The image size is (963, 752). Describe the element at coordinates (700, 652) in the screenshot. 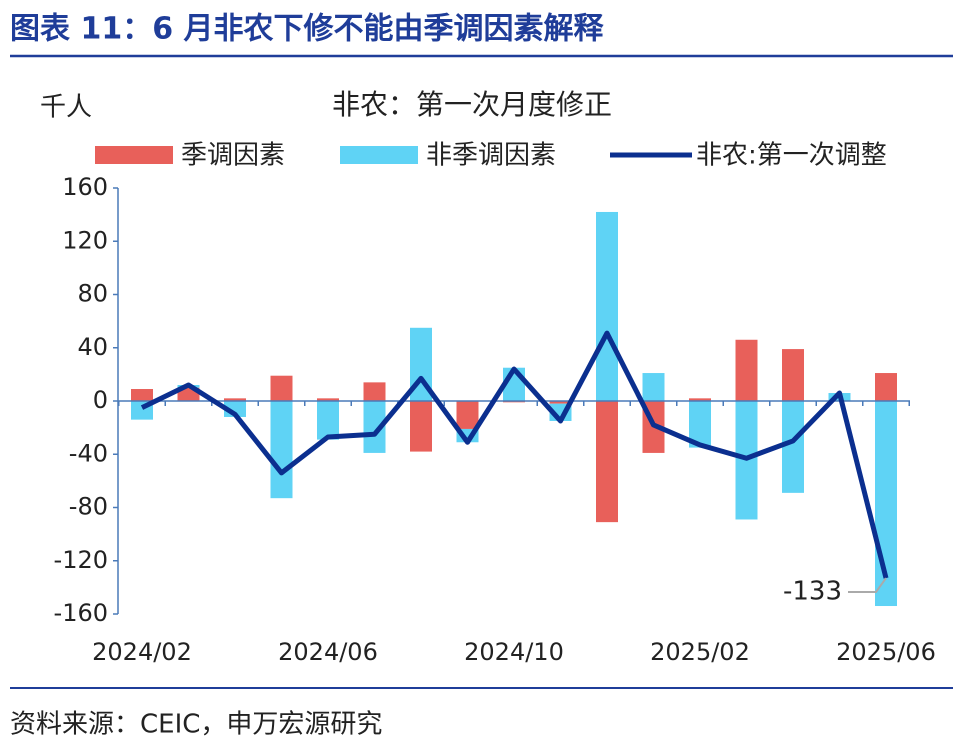

I see `x-tick-label: 2025/02` at that location.